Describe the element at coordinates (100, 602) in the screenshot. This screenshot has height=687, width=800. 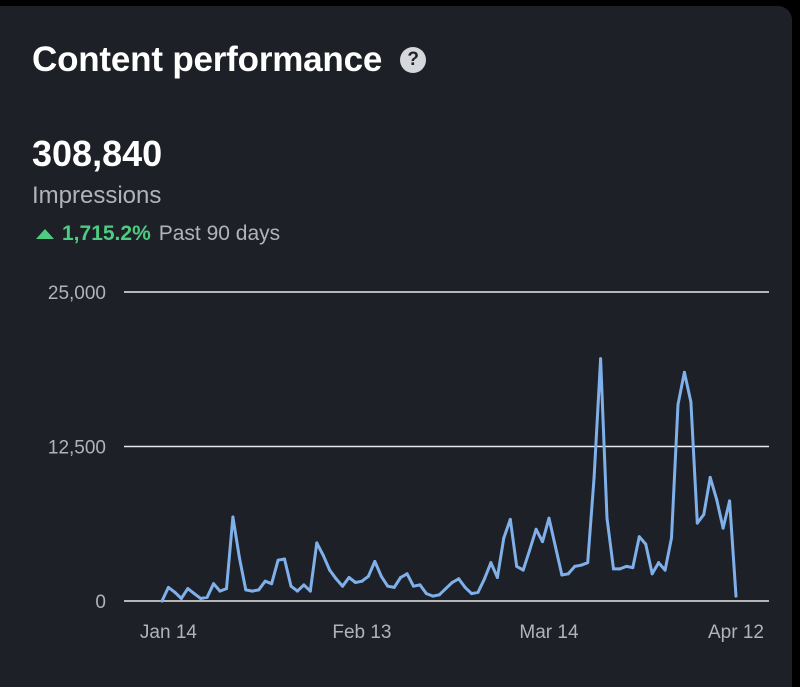
I see `y-tick-label: 0` at that location.